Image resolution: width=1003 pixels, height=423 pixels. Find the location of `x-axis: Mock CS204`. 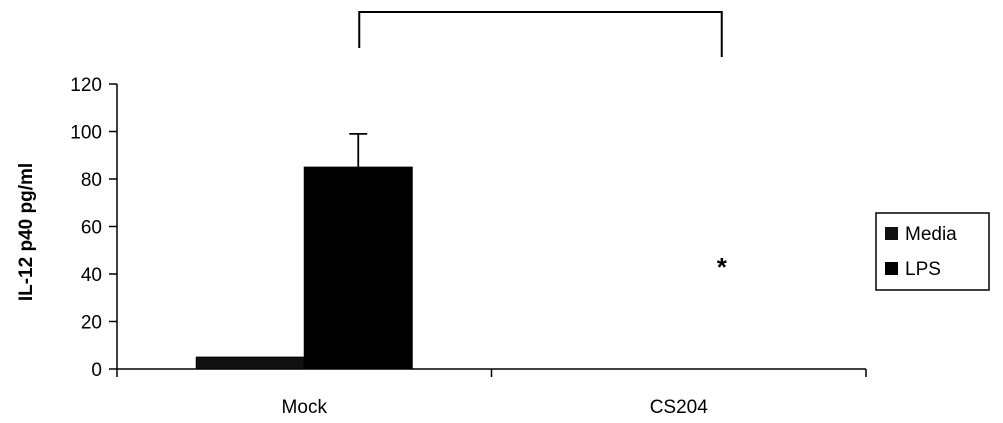

x-axis: Mock CS204 is located at coordinates (491, 393).